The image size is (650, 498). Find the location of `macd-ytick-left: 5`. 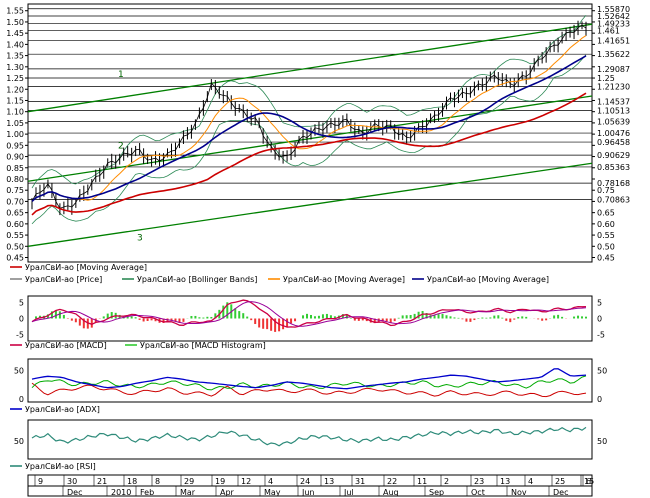

macd-ytick-left: 5 is located at coordinates (21, 302).